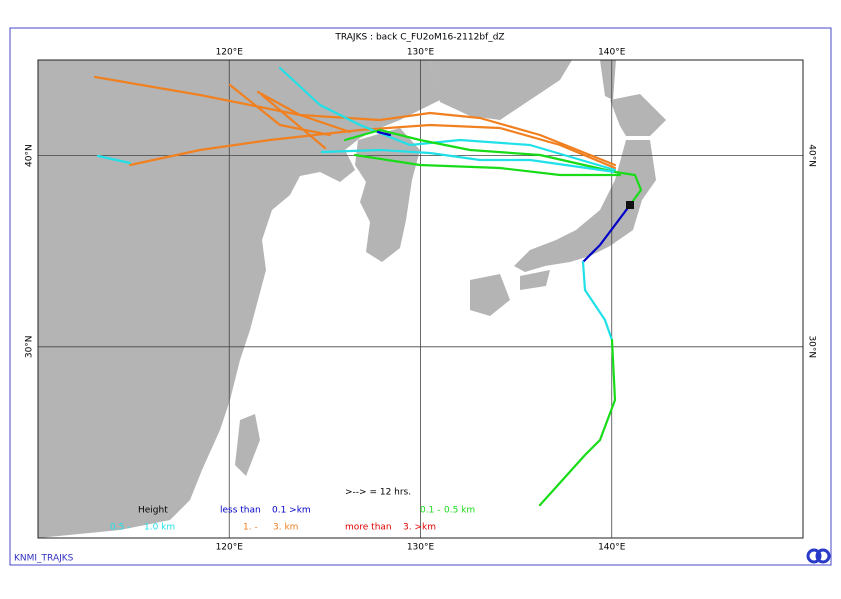 Image resolution: width=841 pixels, height=599 pixels. What do you see at coordinates (230, 53) in the screenshot?
I see `lon-label-top: 120°E` at bounding box center [230, 53].